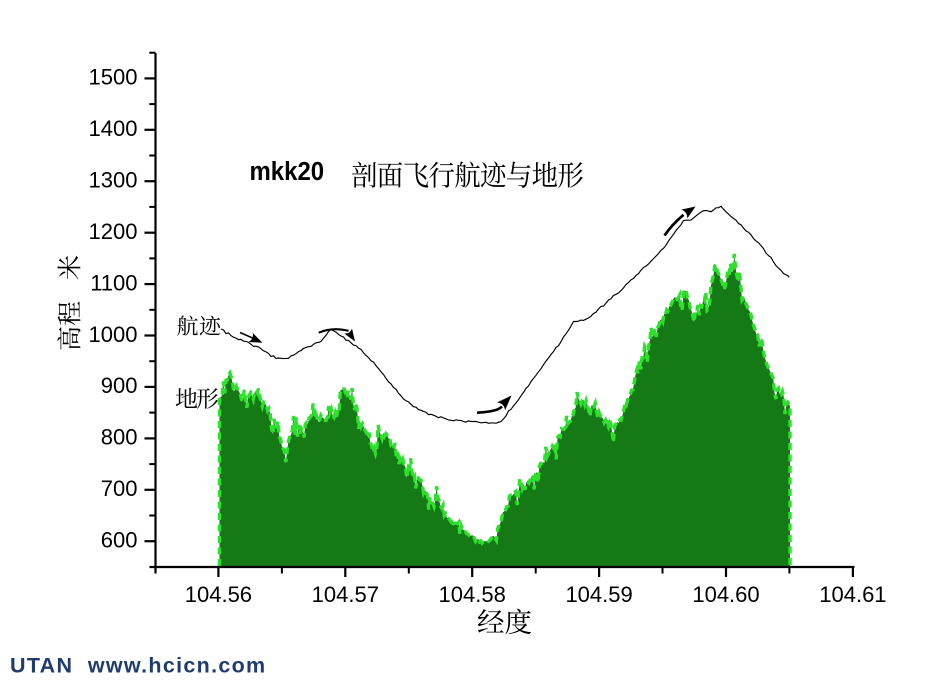 The height and width of the screenshot is (688, 939). What do you see at coordinates (725, 594) in the screenshot?
I see `svg-text: 104.60` at bounding box center [725, 594].